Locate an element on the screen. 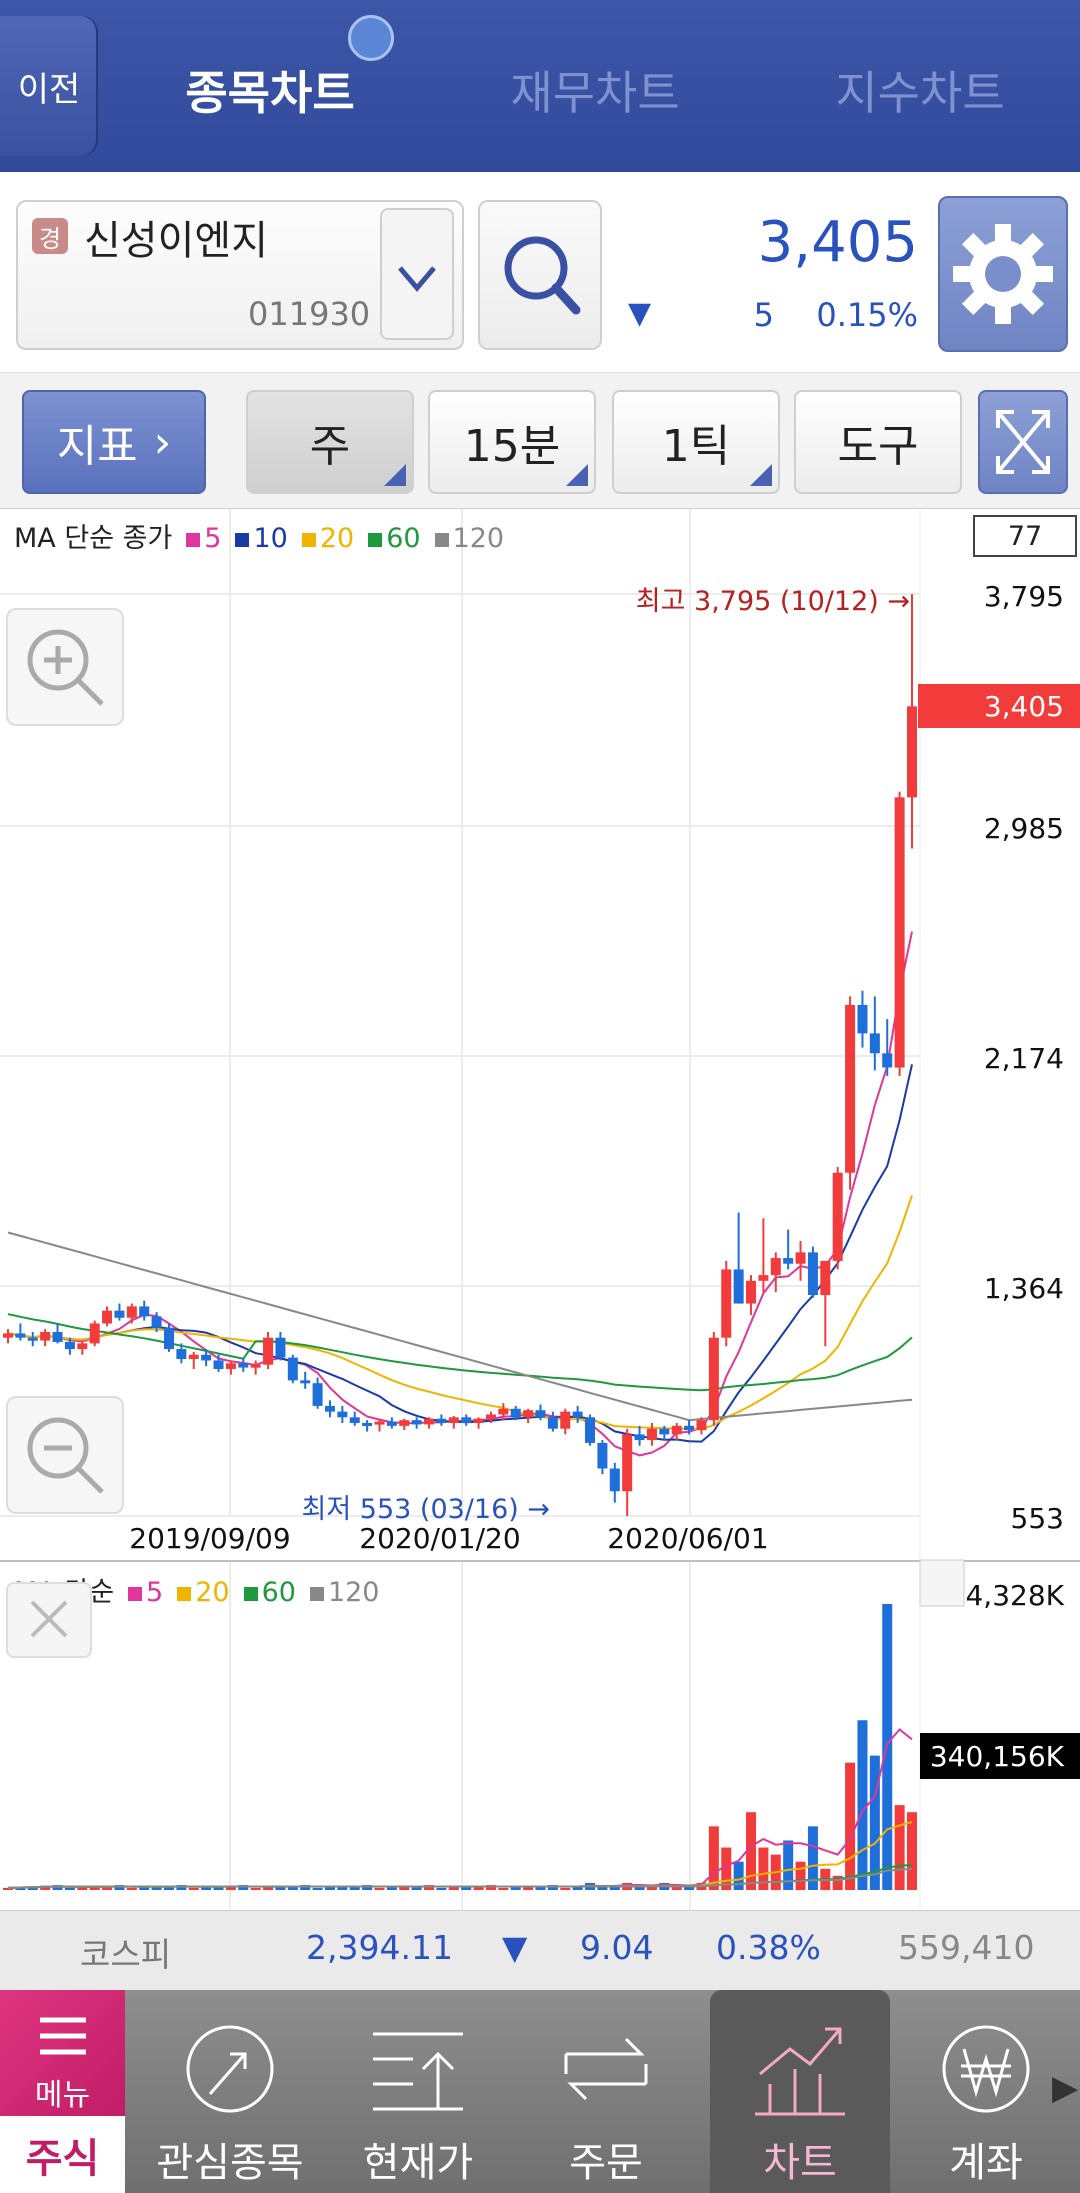  tick-label: 1틱 is located at coordinates (696, 446).